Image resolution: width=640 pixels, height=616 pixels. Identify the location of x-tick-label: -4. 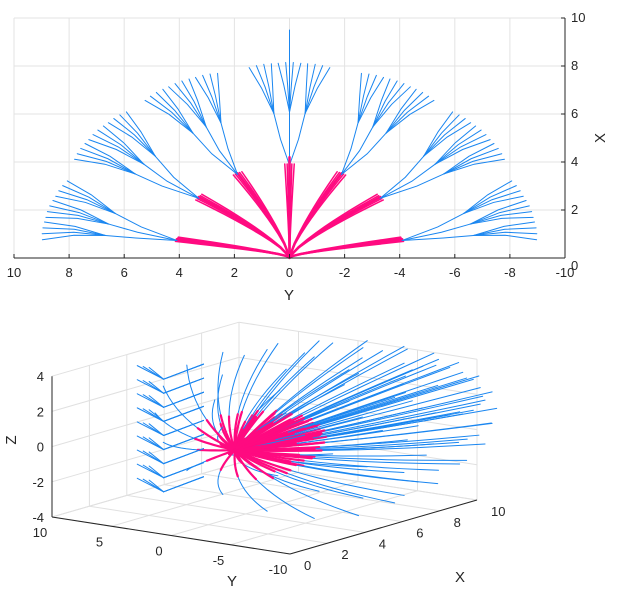
(400, 272).